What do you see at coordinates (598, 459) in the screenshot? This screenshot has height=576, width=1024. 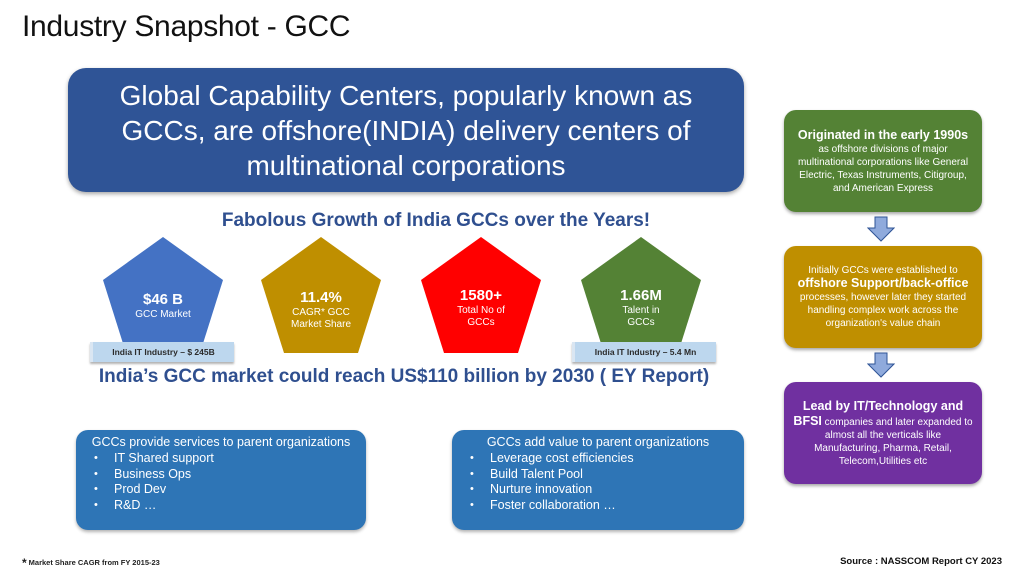 I see `list-item: Leverage cost efficiencies` at bounding box center [598, 459].